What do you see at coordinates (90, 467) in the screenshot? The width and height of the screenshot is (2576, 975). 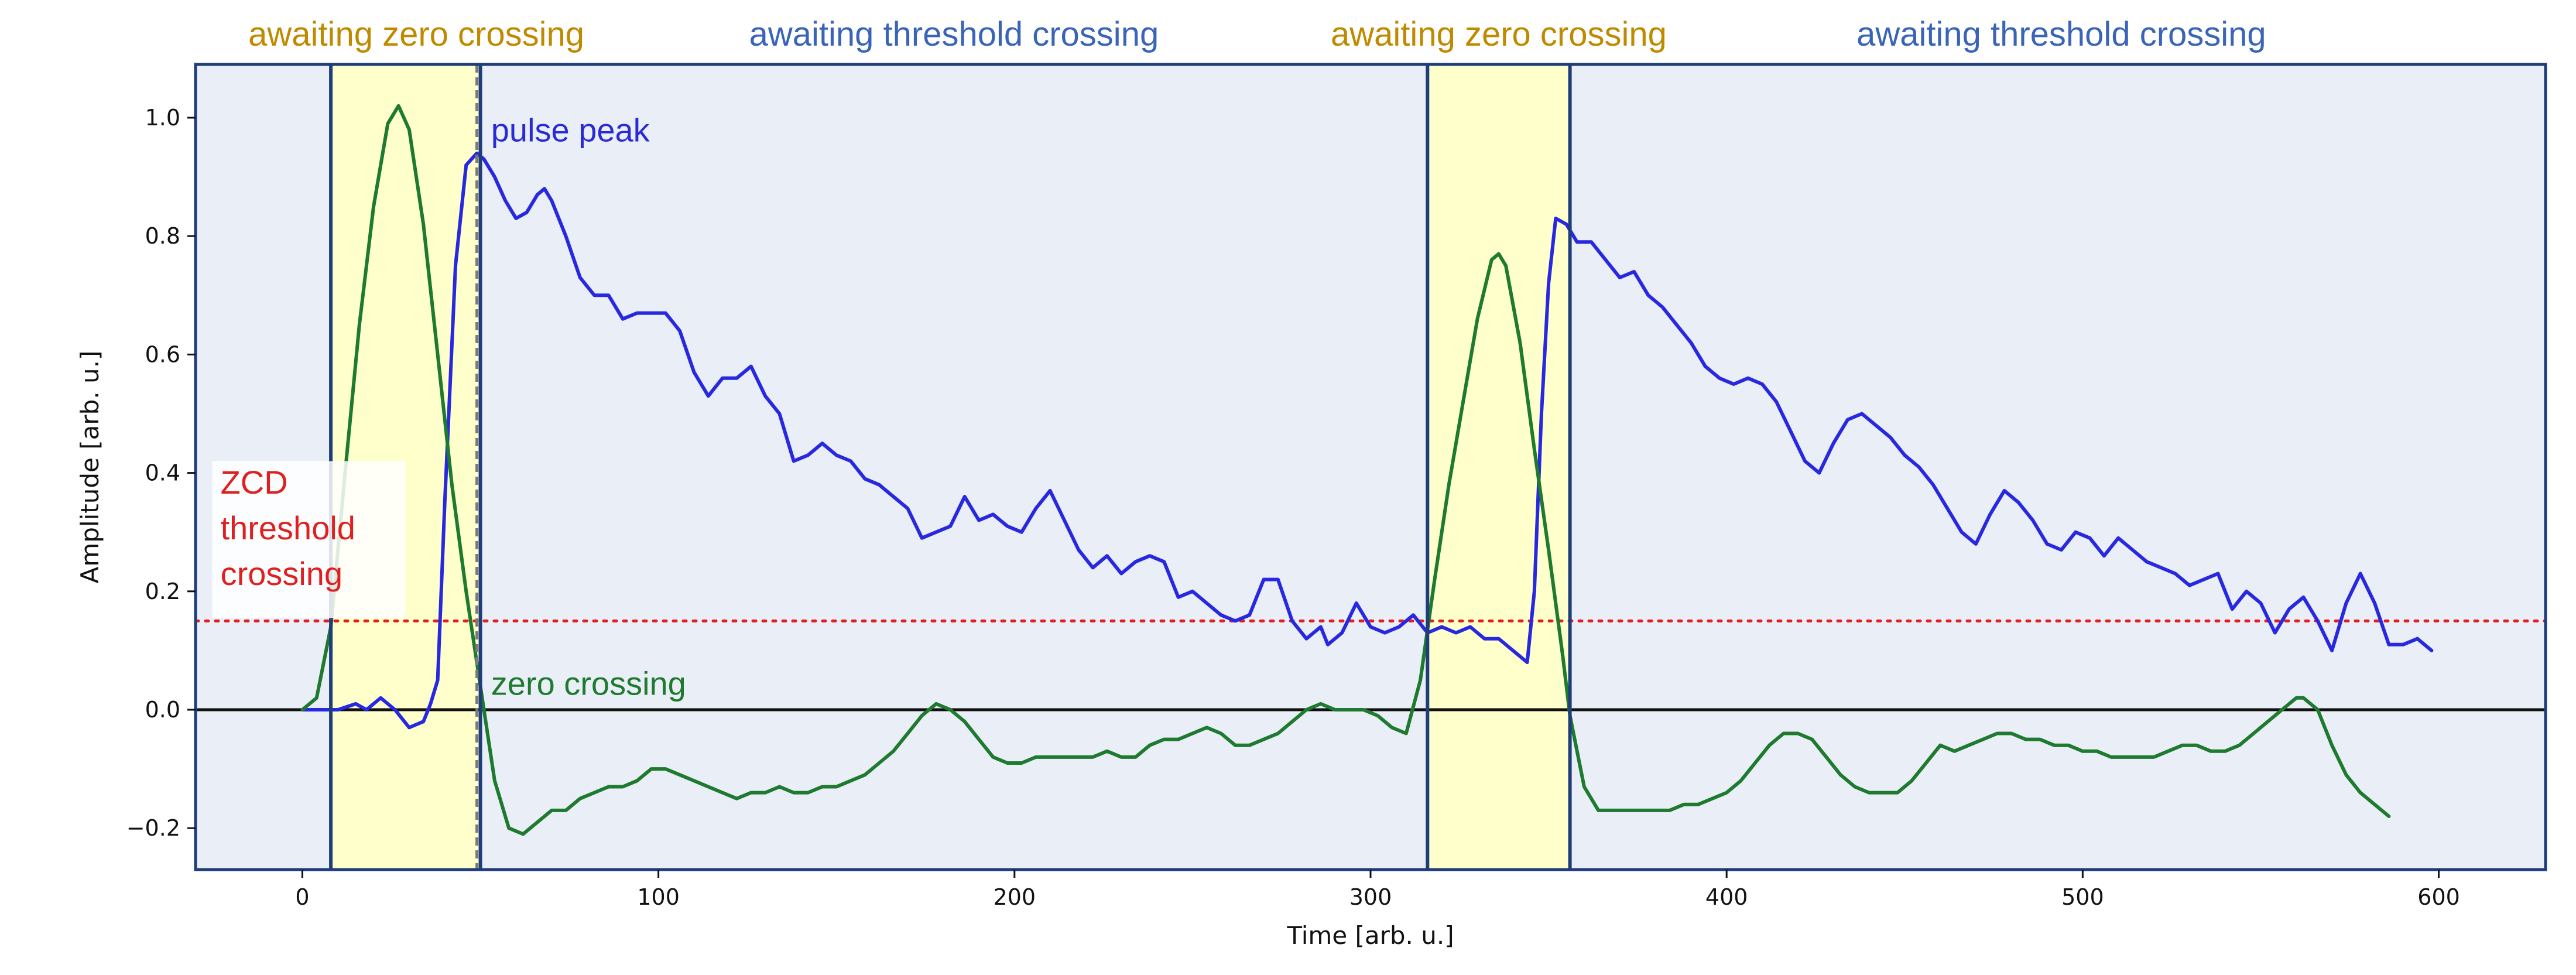 I see `y-axis-label: Amplitude [arb. u.]` at bounding box center [90, 467].